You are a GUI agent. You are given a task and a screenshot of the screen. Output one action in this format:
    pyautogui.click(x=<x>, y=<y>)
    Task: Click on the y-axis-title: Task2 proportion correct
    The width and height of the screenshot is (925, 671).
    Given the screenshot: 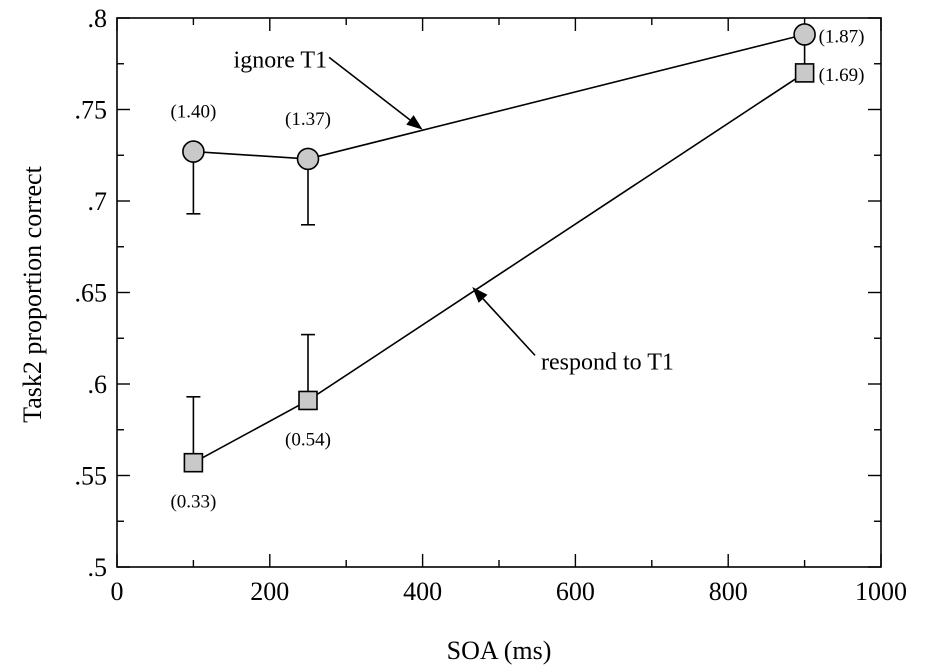 What is the action you would take?
    pyautogui.click(x=32, y=293)
    